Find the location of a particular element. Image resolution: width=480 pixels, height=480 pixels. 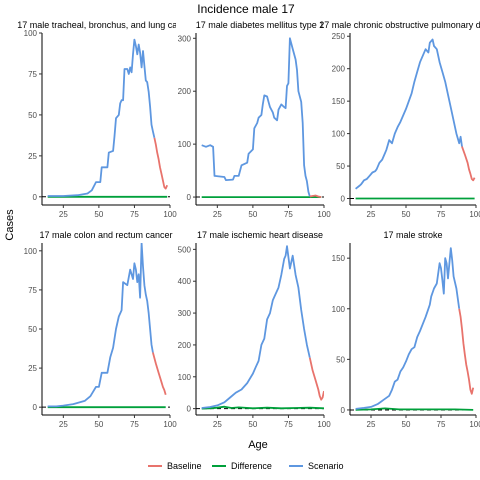

legend-item-difference: Difference is located at coordinates (242, 466).